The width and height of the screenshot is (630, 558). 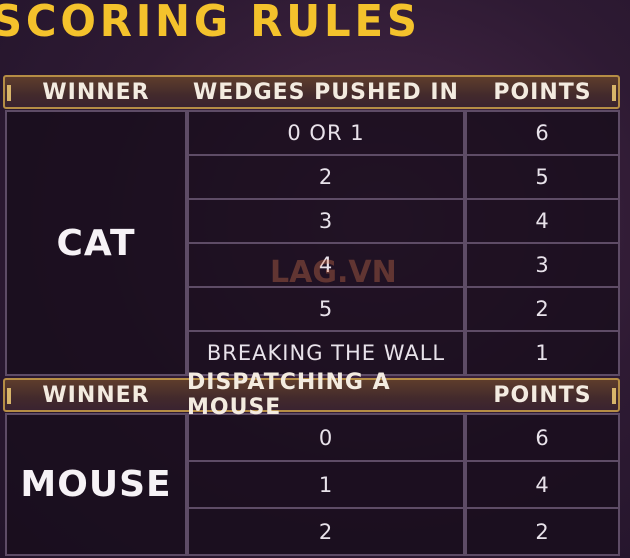 I want to click on condition-cell: 0, so click(x=326, y=437).